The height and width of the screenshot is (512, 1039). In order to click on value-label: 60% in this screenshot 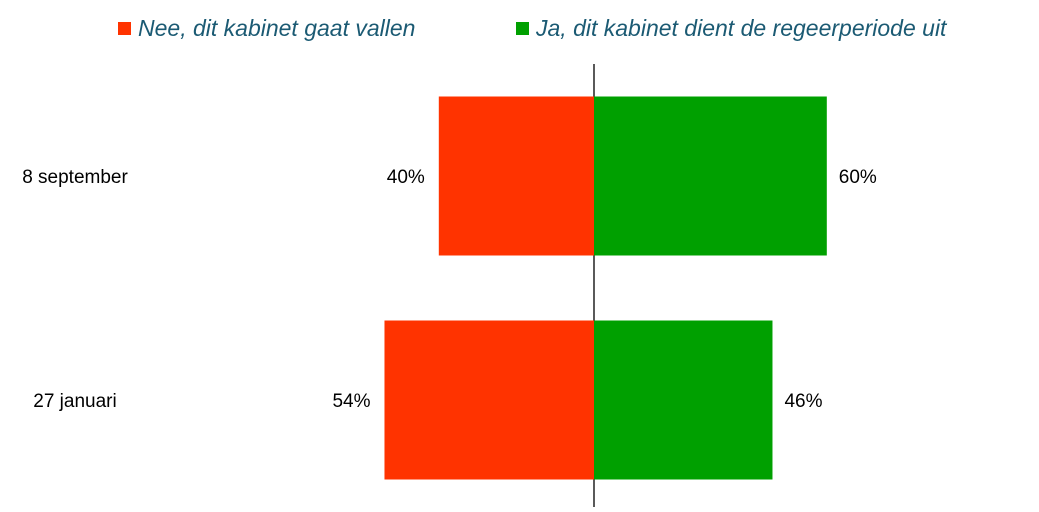, I will do `click(858, 177)`.